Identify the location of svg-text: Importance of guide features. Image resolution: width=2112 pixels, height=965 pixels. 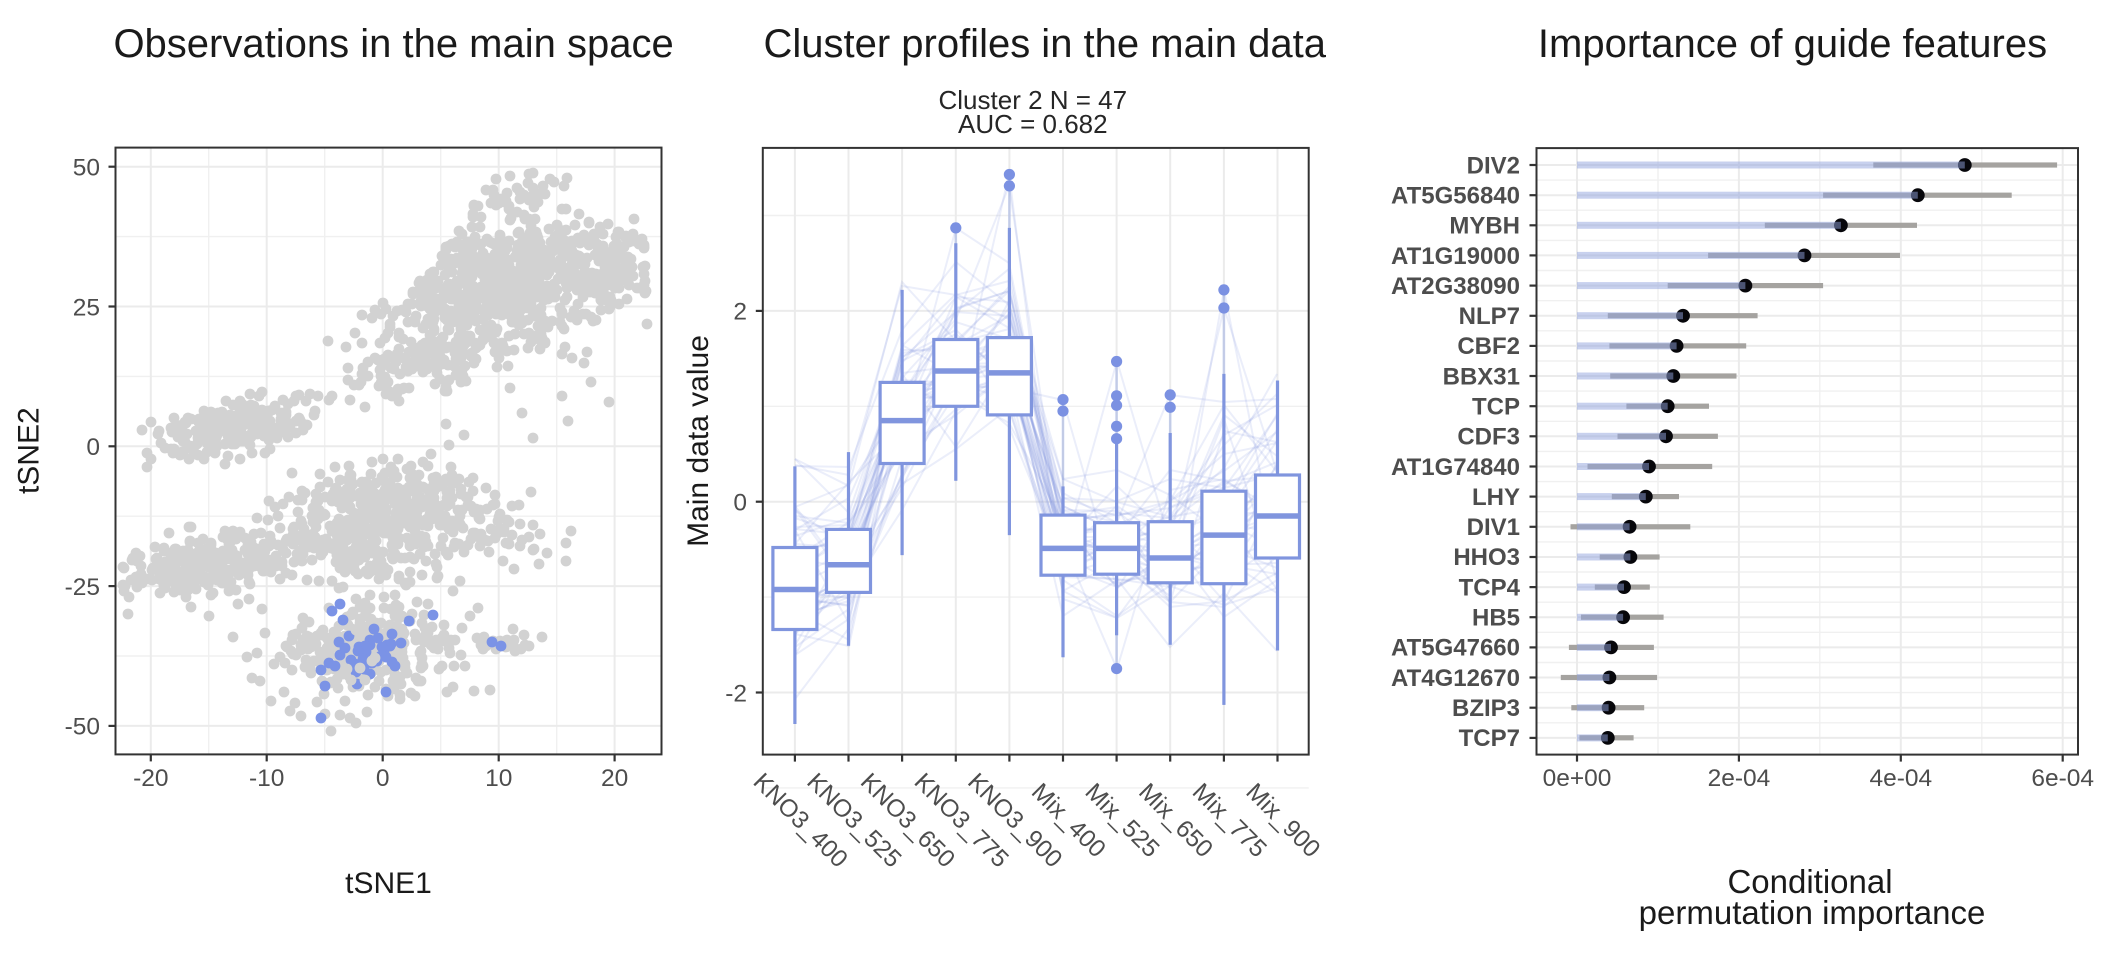
(1792, 44).